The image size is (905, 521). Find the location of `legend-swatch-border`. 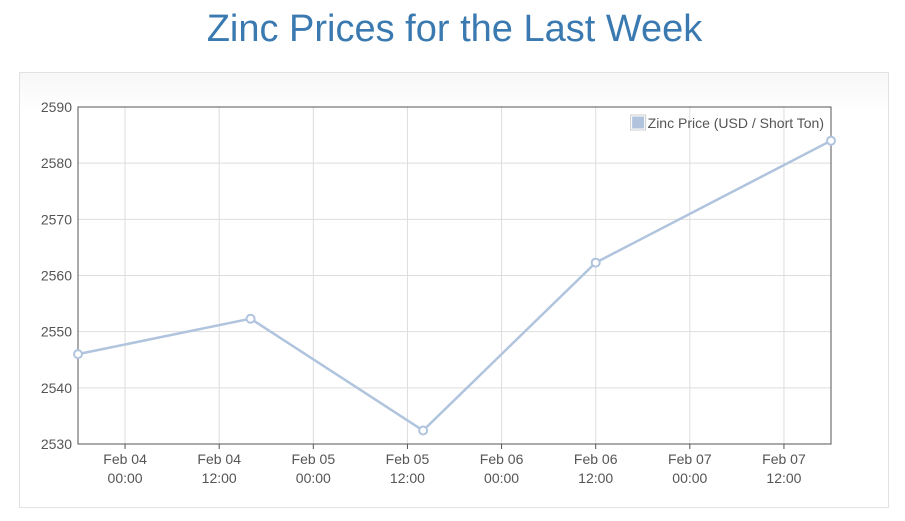

legend-swatch-border is located at coordinates (638, 122).